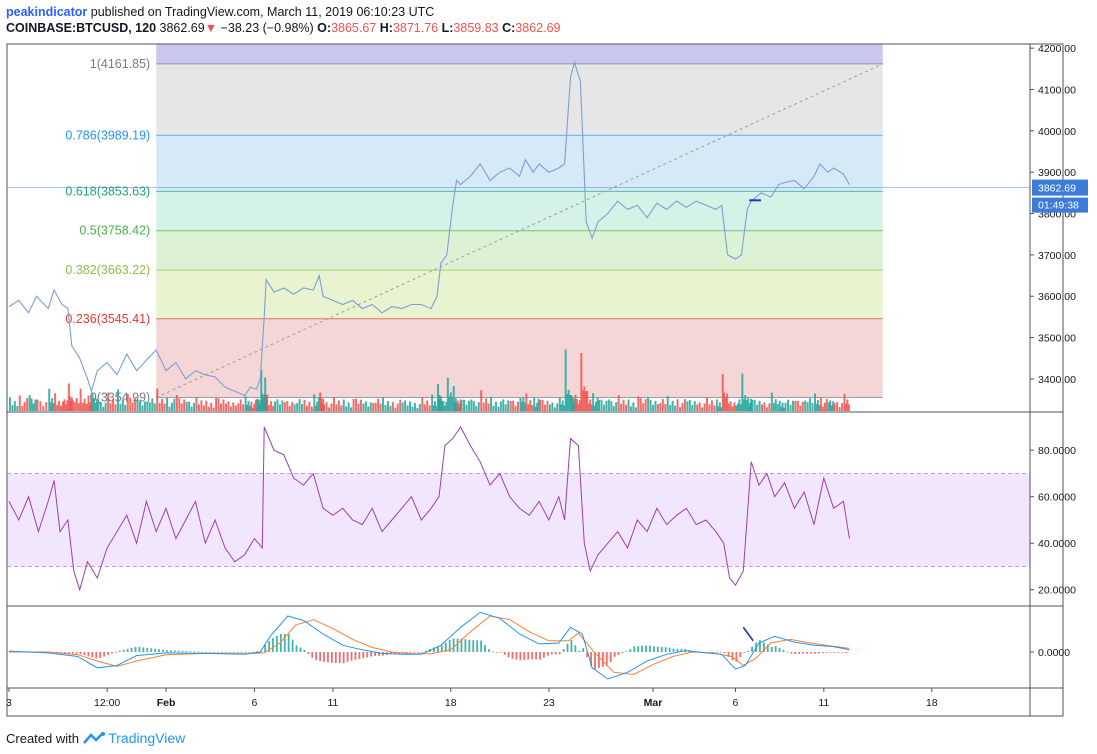 The width and height of the screenshot is (1097, 754). What do you see at coordinates (107, 270) in the screenshot?
I see `fib-label-0.382: 0.382(3663.22)` at bounding box center [107, 270].